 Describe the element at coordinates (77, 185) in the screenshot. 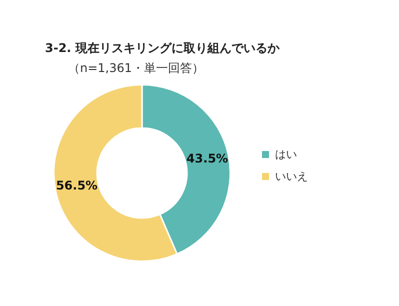

I see `data-label: 56.5%` at that location.